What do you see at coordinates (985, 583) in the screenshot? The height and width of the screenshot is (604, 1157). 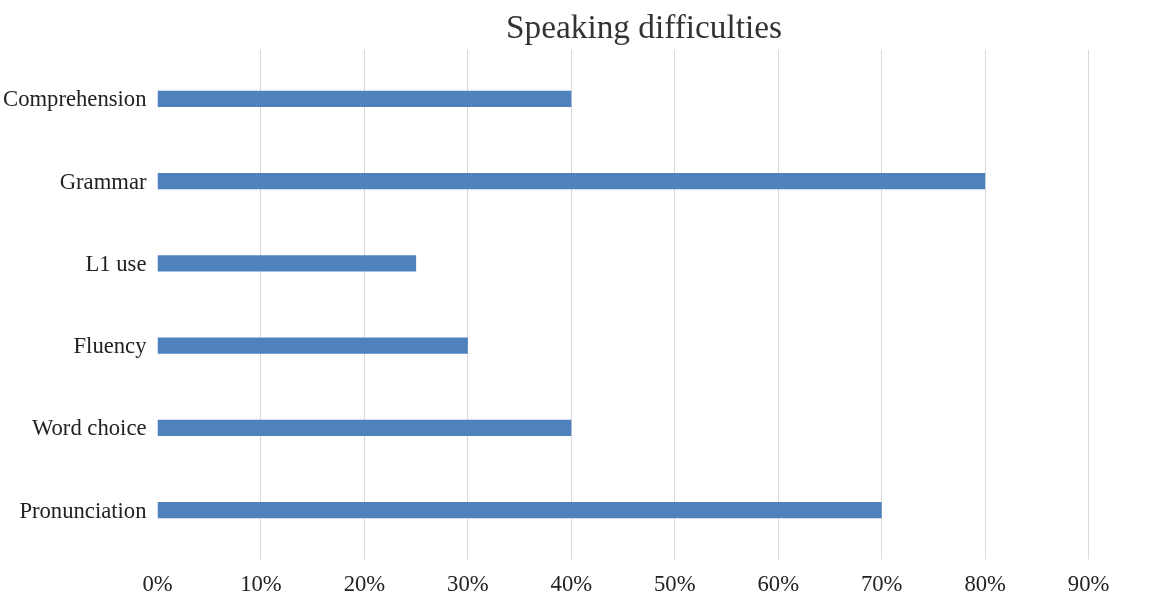 I see `x-tick-label: 80%` at bounding box center [985, 583].